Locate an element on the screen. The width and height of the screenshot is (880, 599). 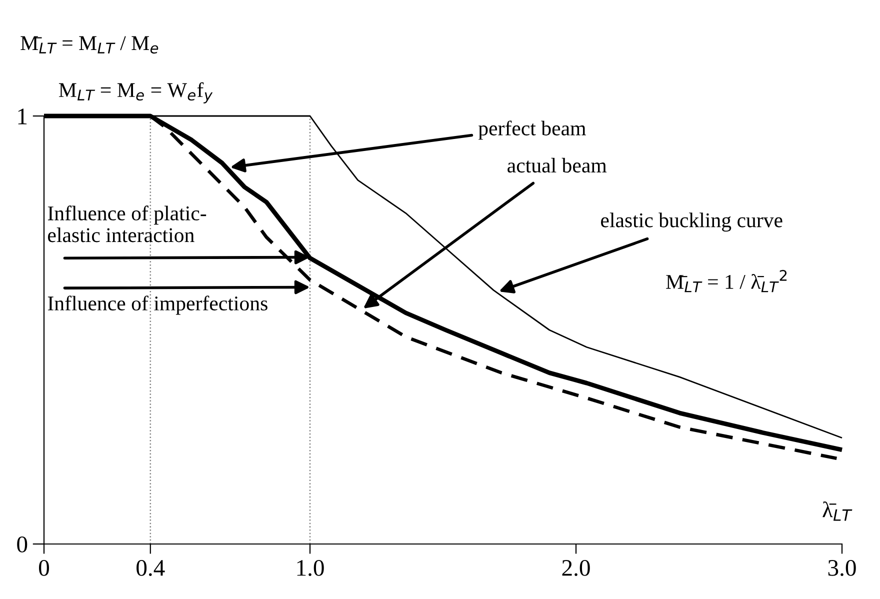
y-tick-label: 1 is located at coordinates (22, 116).